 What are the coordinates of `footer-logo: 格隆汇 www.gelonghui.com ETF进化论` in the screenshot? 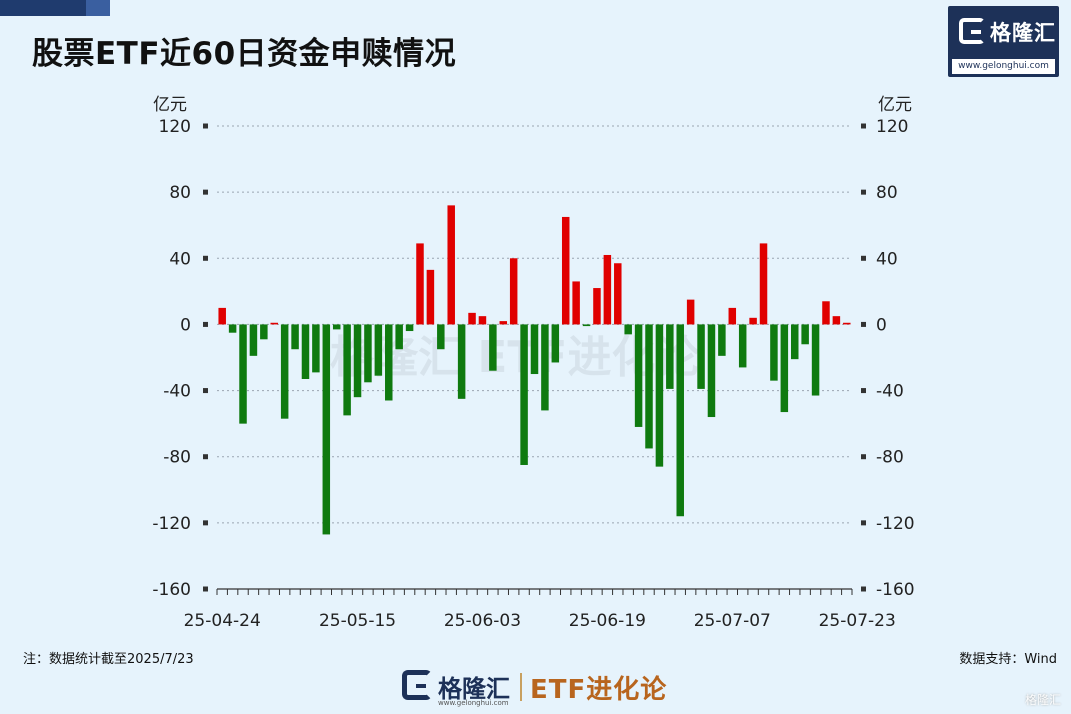 It's located at (547, 687).